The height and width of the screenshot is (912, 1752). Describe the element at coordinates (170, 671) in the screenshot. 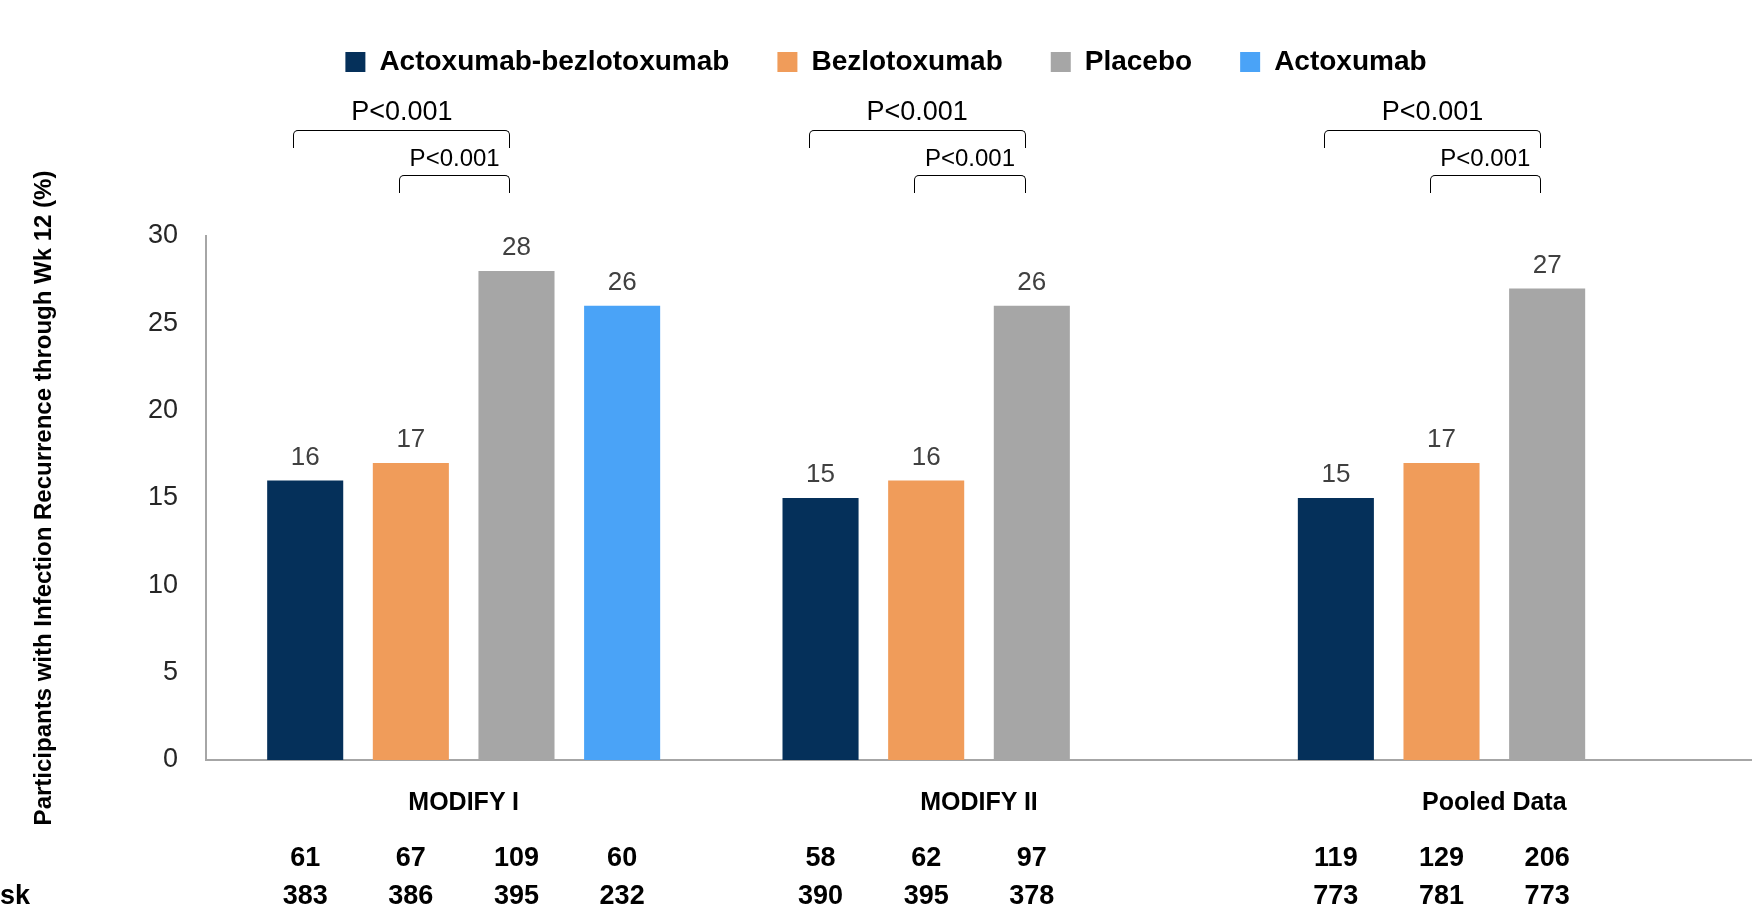

I see `y-tick-label: 5` at that location.